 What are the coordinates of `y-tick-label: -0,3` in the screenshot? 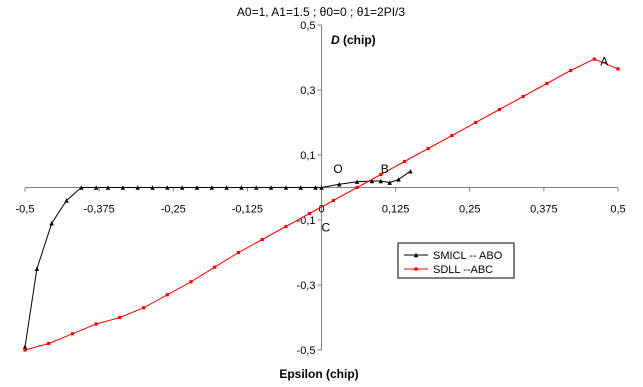 It's located at (306, 286).